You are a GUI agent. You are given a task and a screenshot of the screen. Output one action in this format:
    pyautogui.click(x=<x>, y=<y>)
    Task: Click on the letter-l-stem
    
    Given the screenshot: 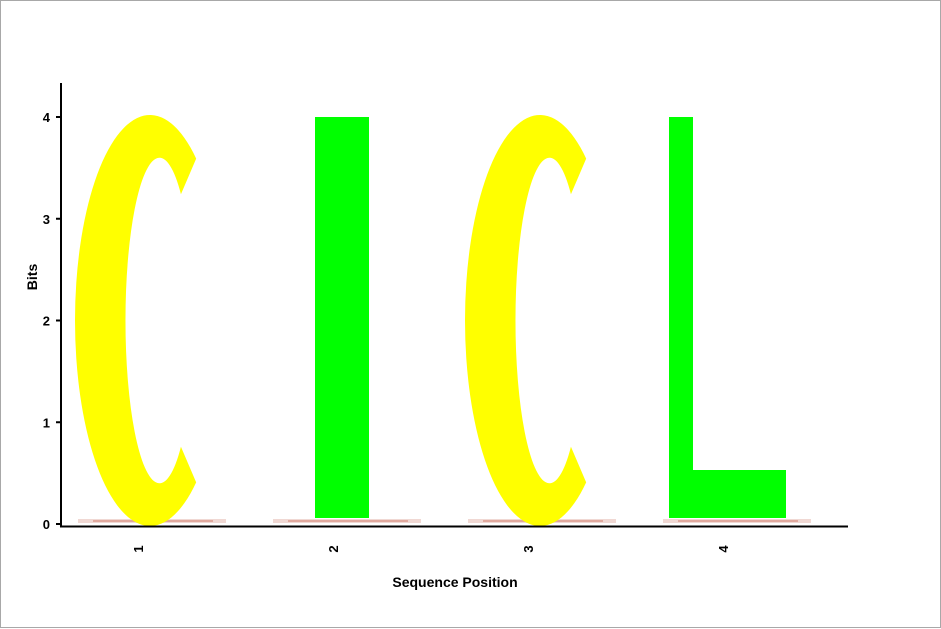 What is the action you would take?
    pyautogui.click(x=681, y=317)
    